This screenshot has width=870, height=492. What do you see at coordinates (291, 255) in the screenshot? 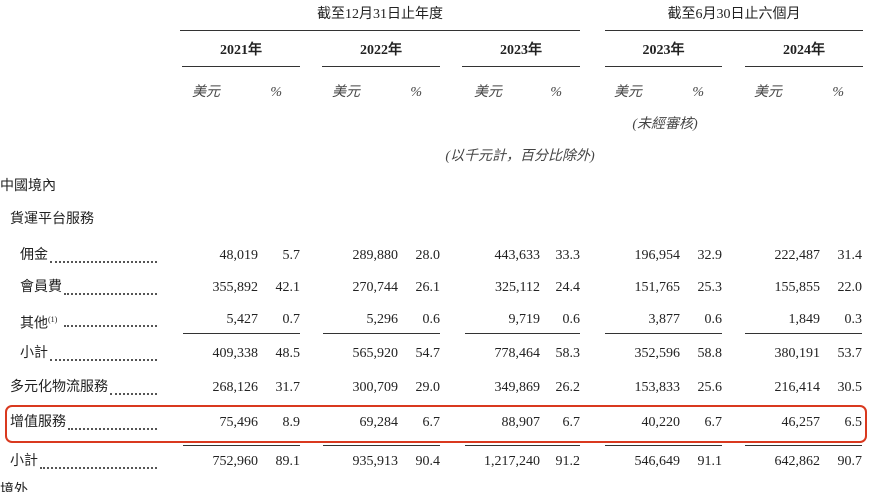
I see `cell: 5.7` at bounding box center [291, 255].